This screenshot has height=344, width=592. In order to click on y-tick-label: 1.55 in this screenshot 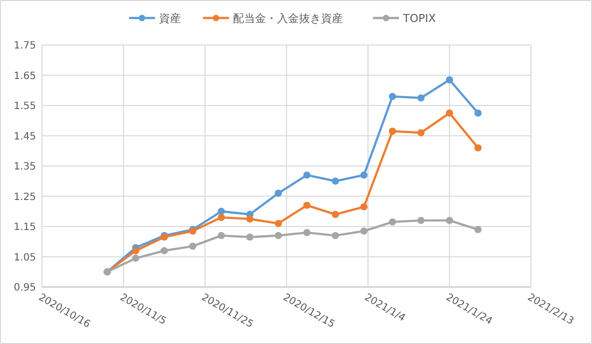, I will do `click(25, 106)`.